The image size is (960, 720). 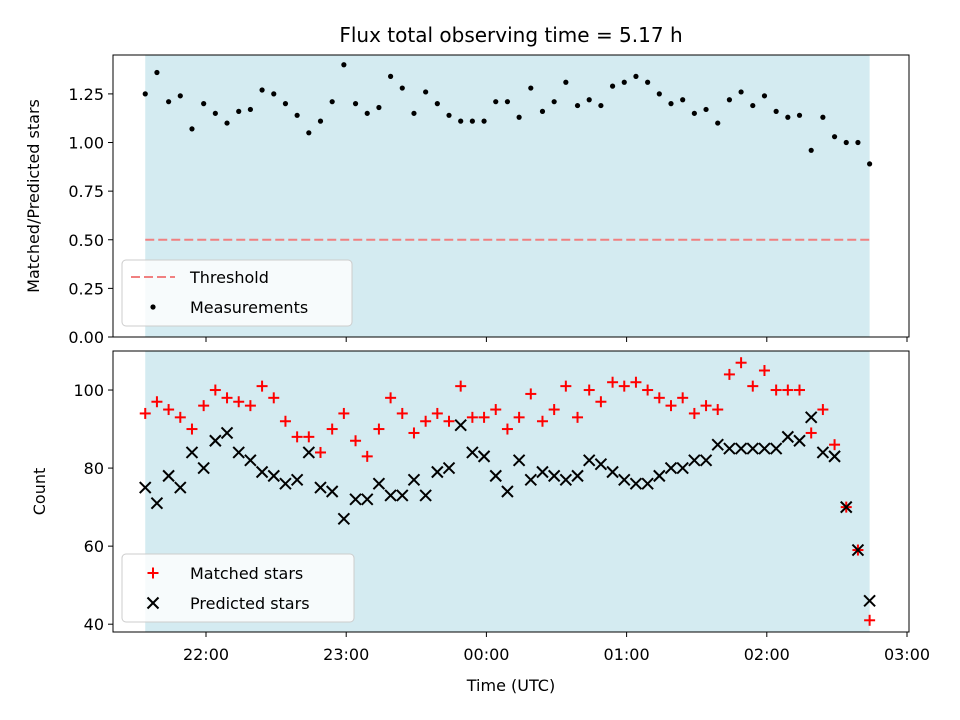 I want to click on x-axis-label: Time (UTC), so click(x=510, y=685).